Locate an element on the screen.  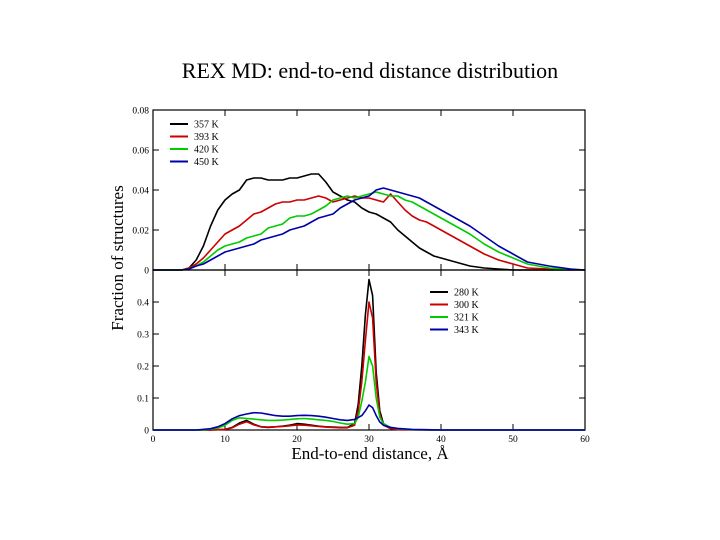
legend-label: 343 K is located at coordinates (467, 330).